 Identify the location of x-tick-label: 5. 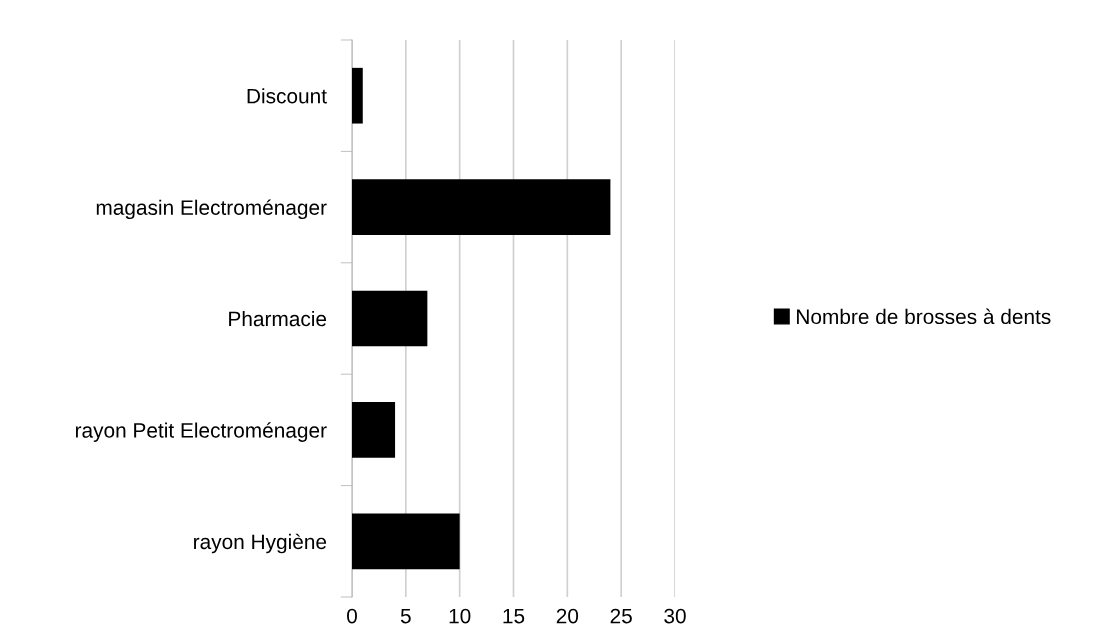
(405, 616).